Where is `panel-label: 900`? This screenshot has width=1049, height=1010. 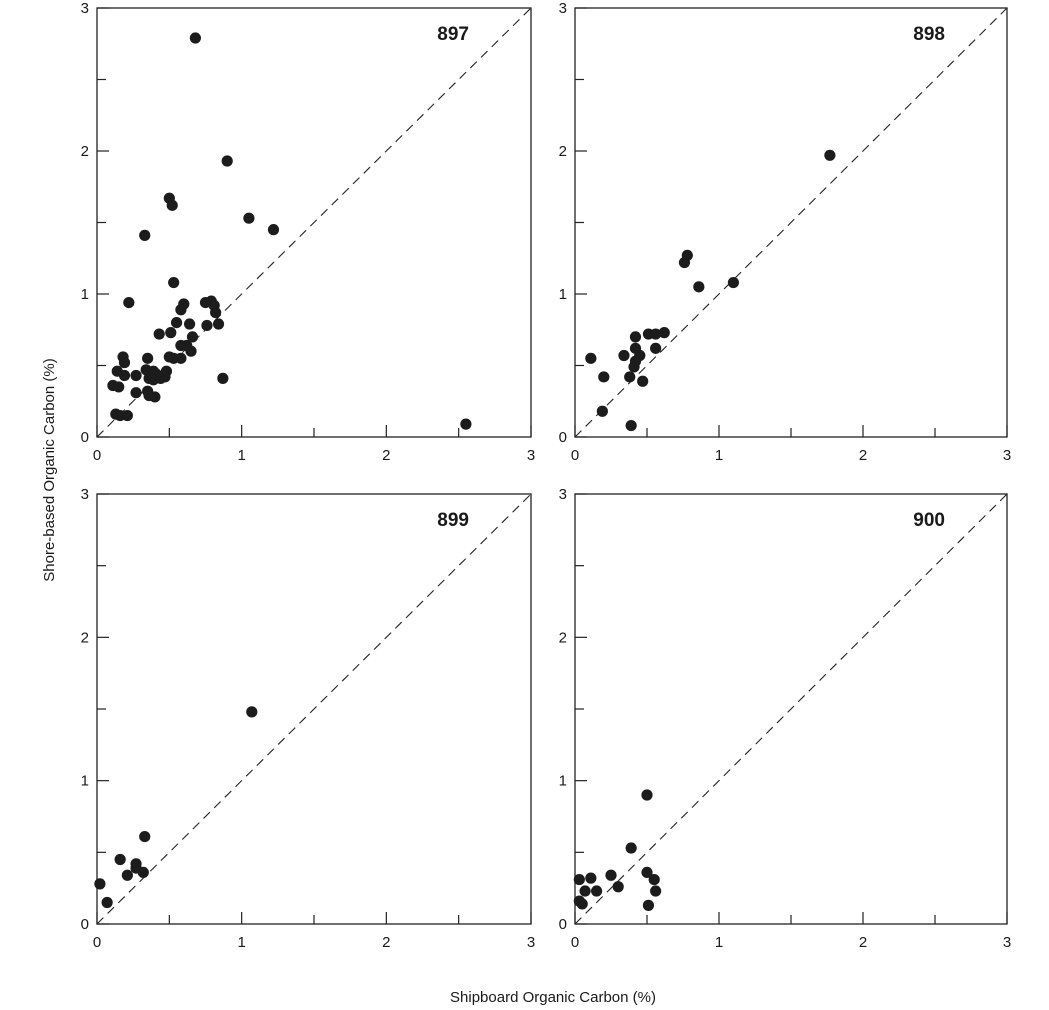
panel-label: 900 is located at coordinates (929, 520).